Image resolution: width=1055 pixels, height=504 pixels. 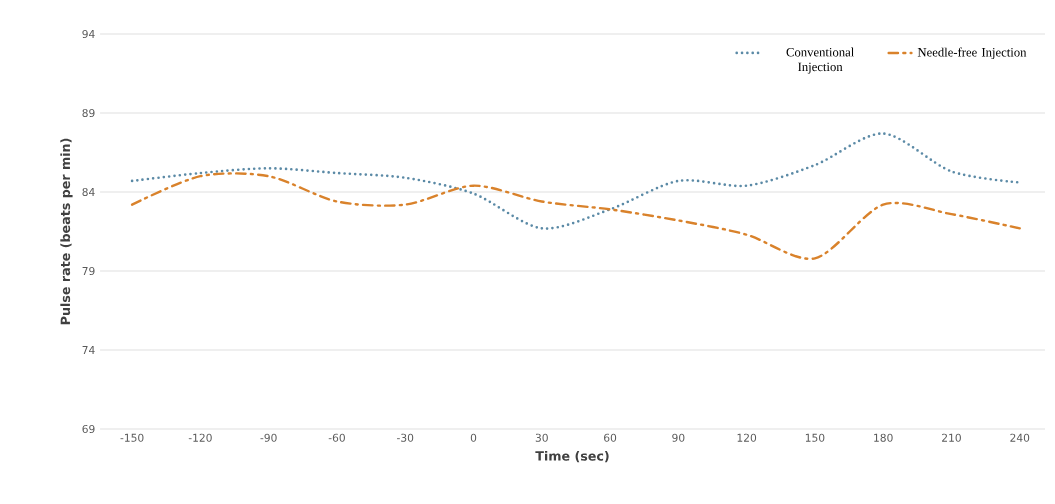 I want to click on x-tick-label: -150, so click(x=132, y=437).